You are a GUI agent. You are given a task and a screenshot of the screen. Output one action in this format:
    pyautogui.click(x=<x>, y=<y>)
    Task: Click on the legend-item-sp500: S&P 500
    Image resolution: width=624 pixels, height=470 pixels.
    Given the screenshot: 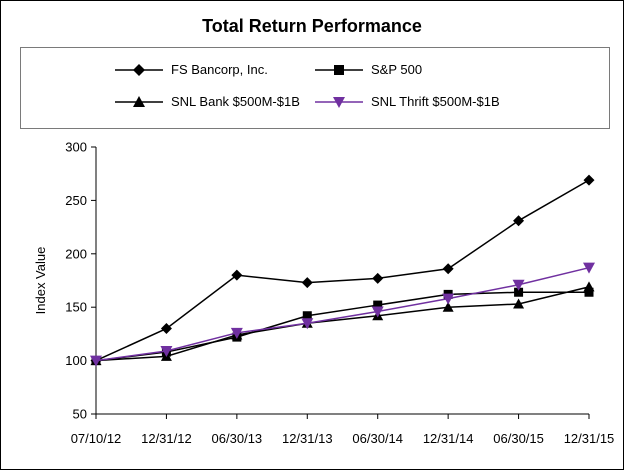 What is the action you would take?
    pyautogui.click(x=423, y=70)
    